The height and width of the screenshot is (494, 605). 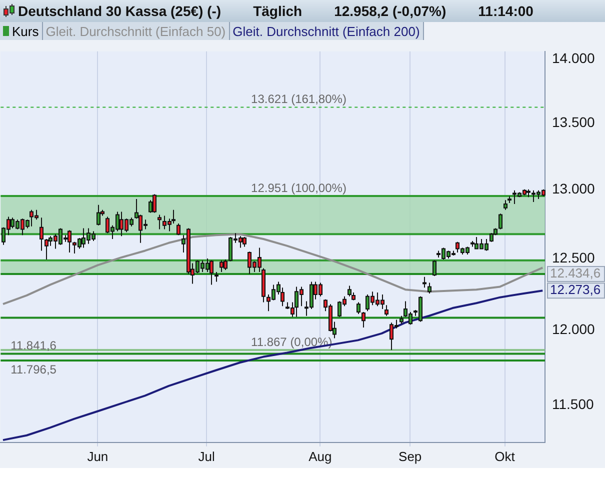 I want to click on legend-label: Kurs, so click(x=21, y=31).